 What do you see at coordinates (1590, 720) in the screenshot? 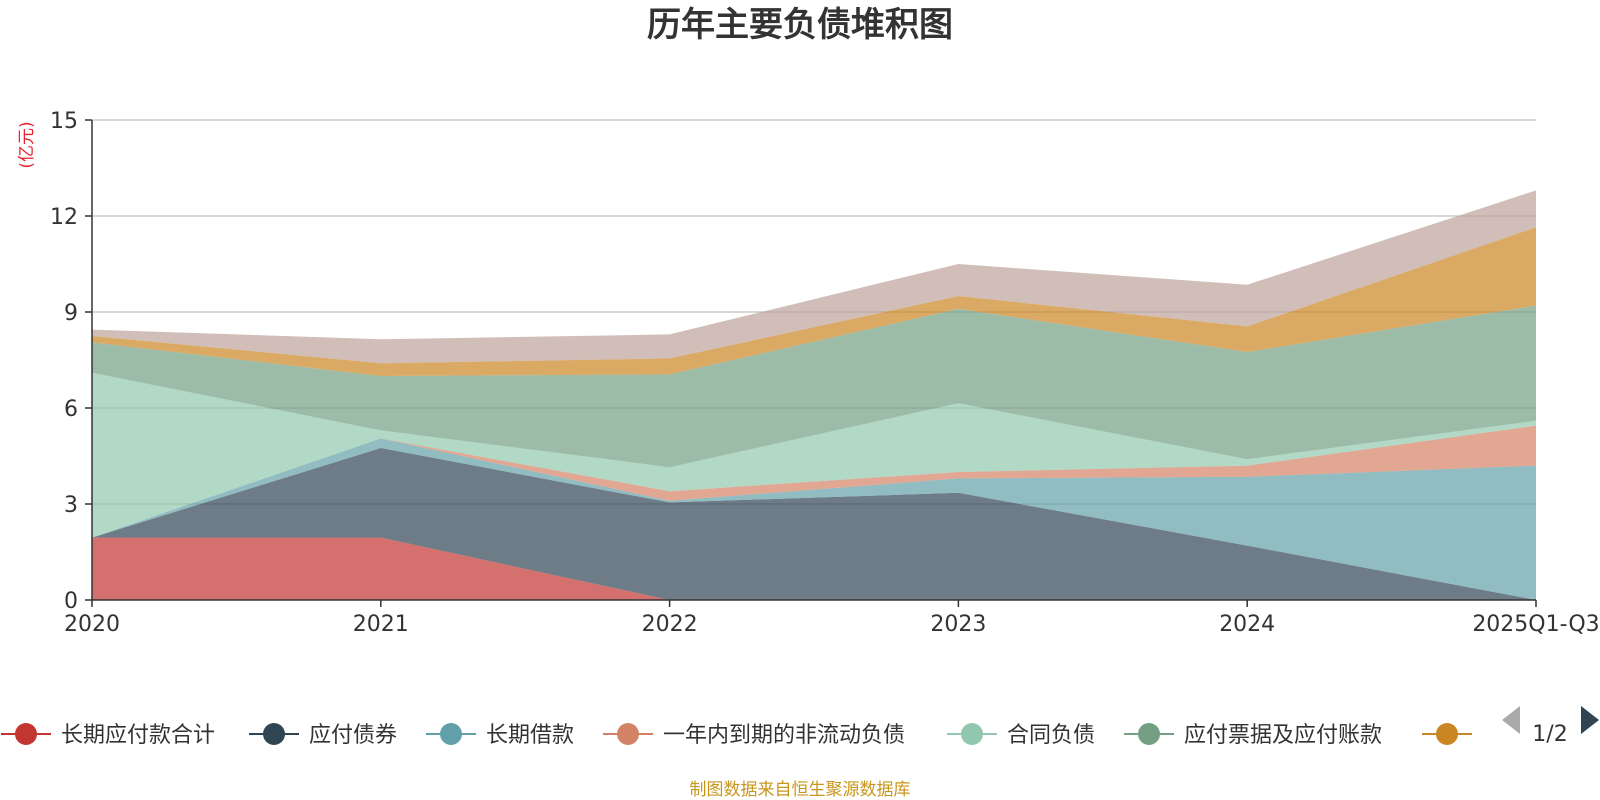
I see `legend-next-icon` at bounding box center [1590, 720].